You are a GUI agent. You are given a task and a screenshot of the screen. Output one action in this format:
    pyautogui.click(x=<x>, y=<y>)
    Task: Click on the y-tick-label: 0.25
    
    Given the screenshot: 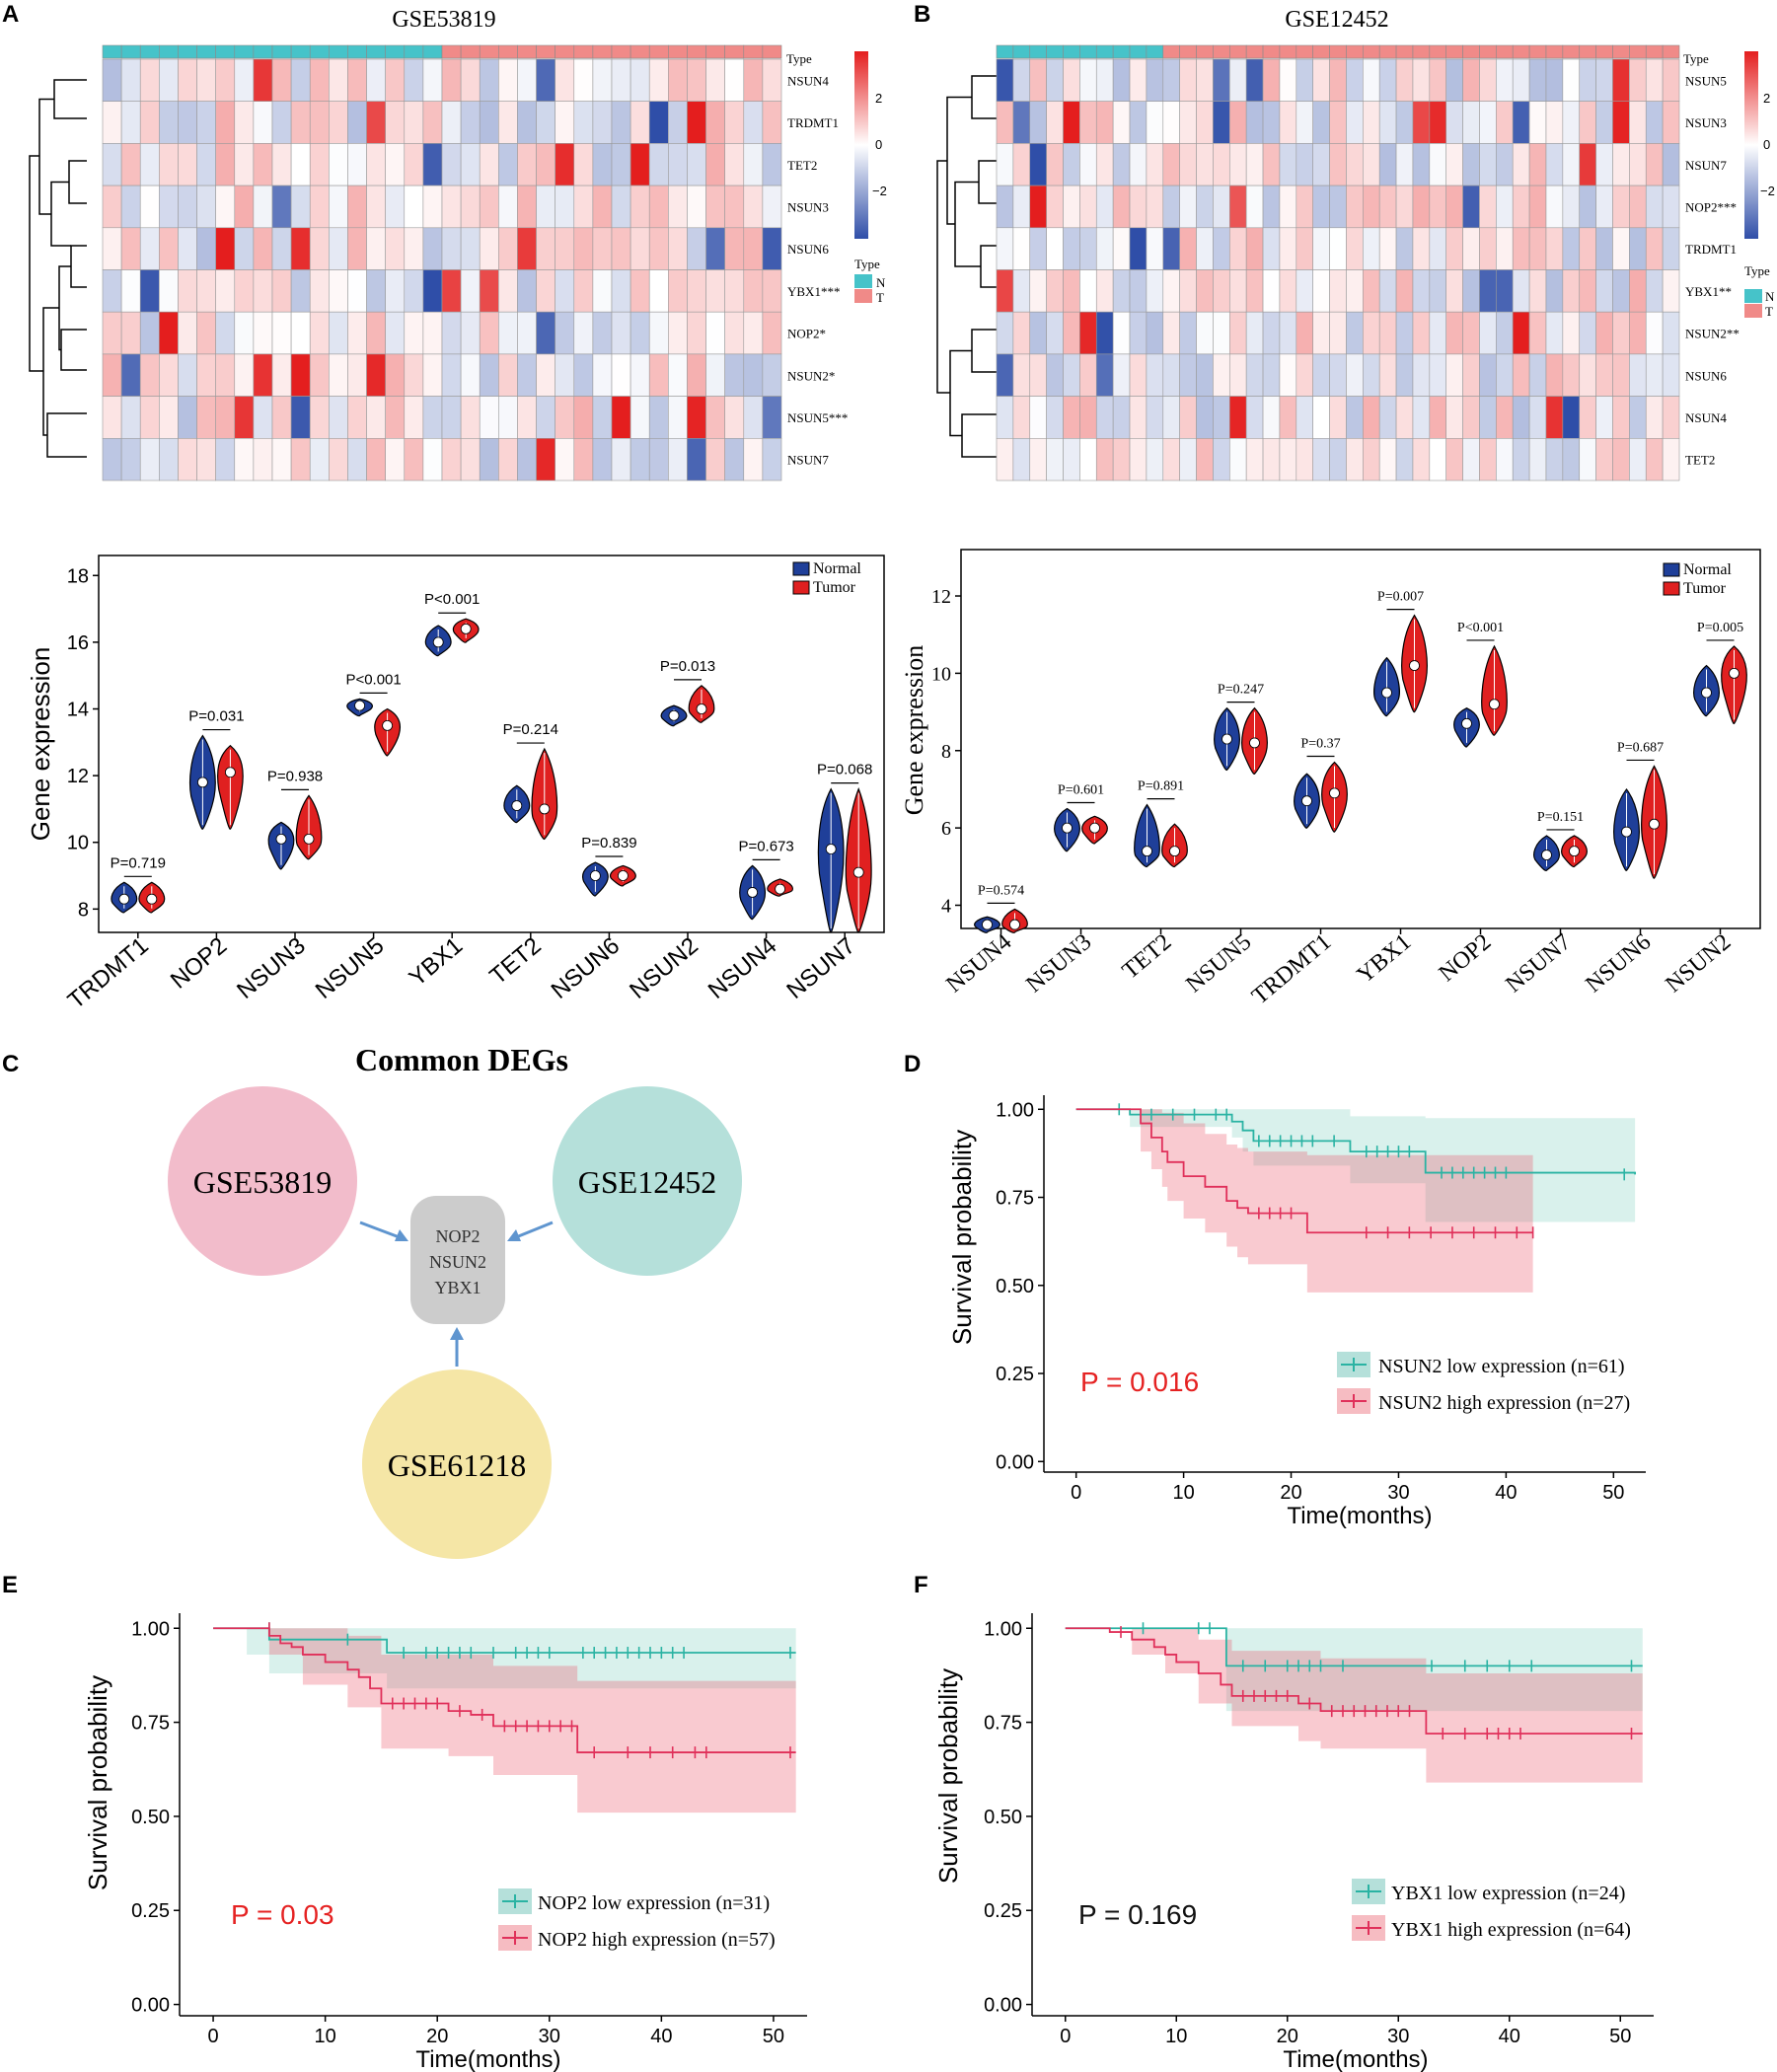 What is the action you would take?
    pyautogui.click(x=1003, y=1911)
    